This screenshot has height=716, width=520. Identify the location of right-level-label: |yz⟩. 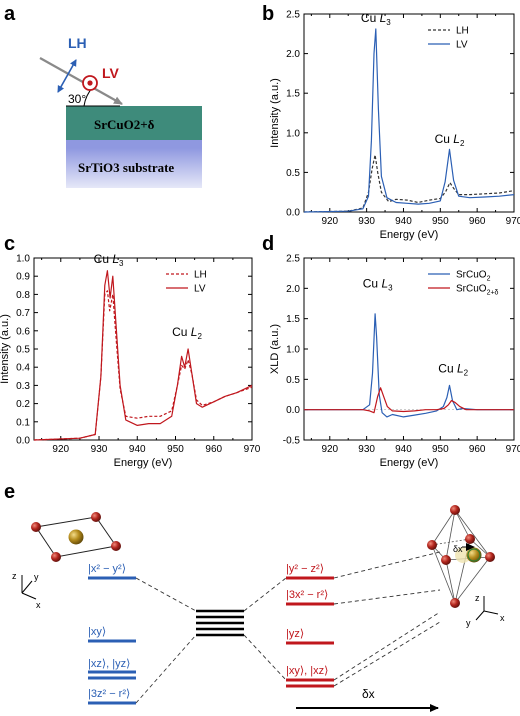
(295, 634).